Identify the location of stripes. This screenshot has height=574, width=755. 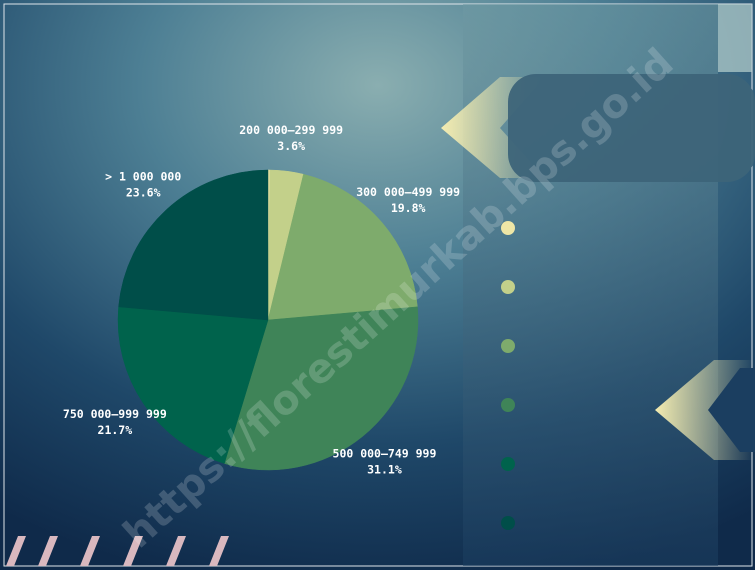
(117, 551).